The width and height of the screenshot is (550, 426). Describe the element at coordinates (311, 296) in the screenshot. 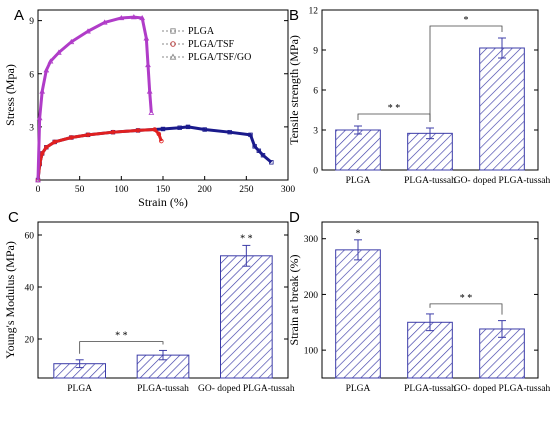

I see `y-tick-label: 200` at that location.